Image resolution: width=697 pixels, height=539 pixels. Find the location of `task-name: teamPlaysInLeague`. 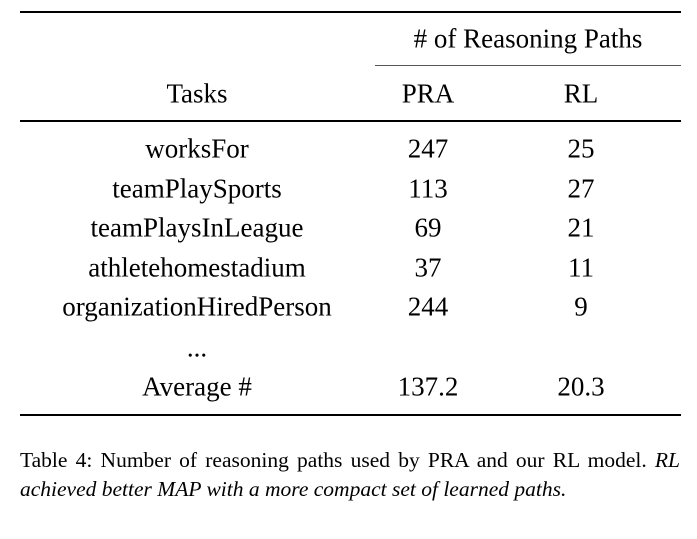

task-name: teamPlaysInLeague is located at coordinates (197, 227).